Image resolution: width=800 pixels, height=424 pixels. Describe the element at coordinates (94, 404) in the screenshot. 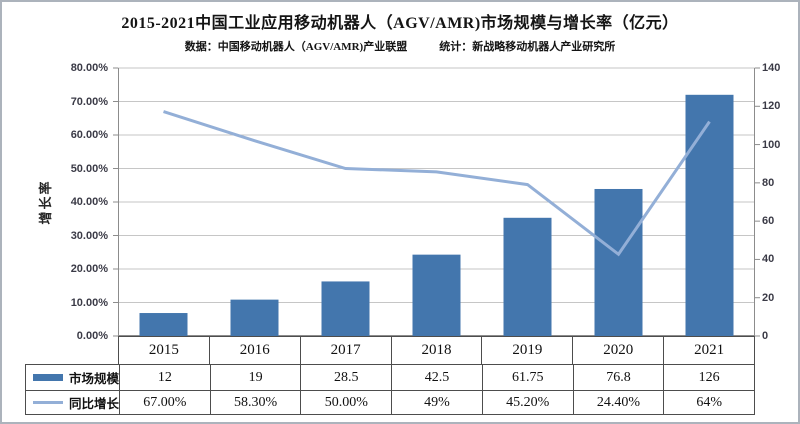

I see `legend-label: 同比增长率` at that location.